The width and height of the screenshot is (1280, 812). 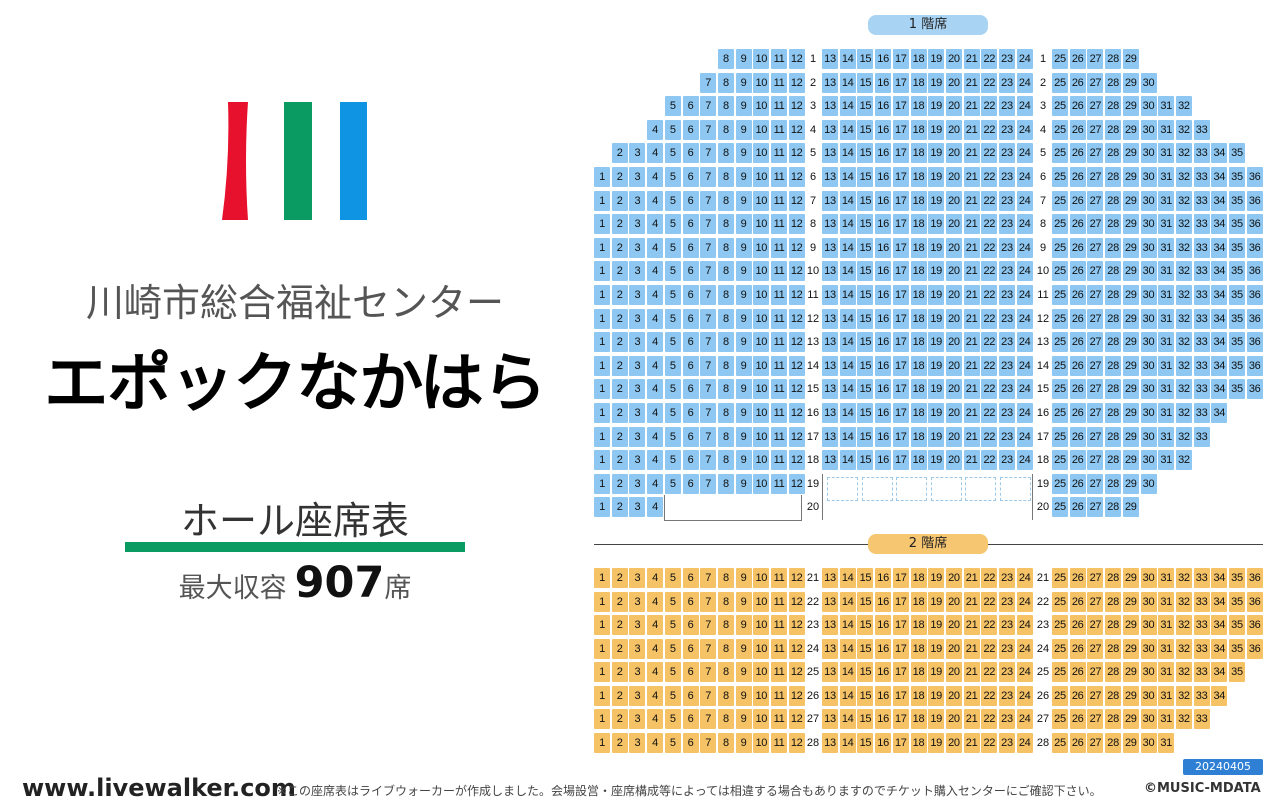 What do you see at coordinates (883, 413) in the screenshot?
I see `seat: 16` at bounding box center [883, 413].